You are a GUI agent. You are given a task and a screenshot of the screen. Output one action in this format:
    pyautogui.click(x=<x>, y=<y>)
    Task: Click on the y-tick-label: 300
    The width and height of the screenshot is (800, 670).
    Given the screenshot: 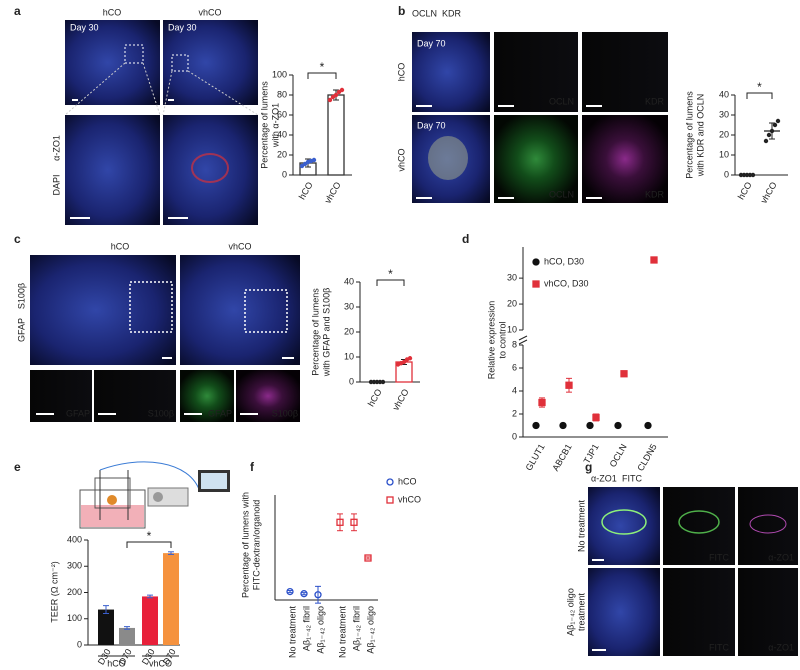 What is the action you would take?
    pyautogui.click(x=74, y=566)
    